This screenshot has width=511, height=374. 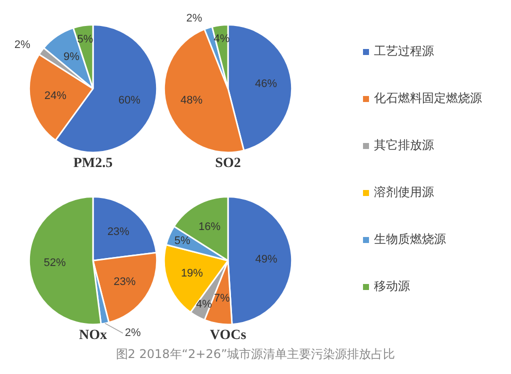 What do you see at coordinates (266, 84) in the screenshot?
I see `data-label: 46%` at bounding box center [266, 84].